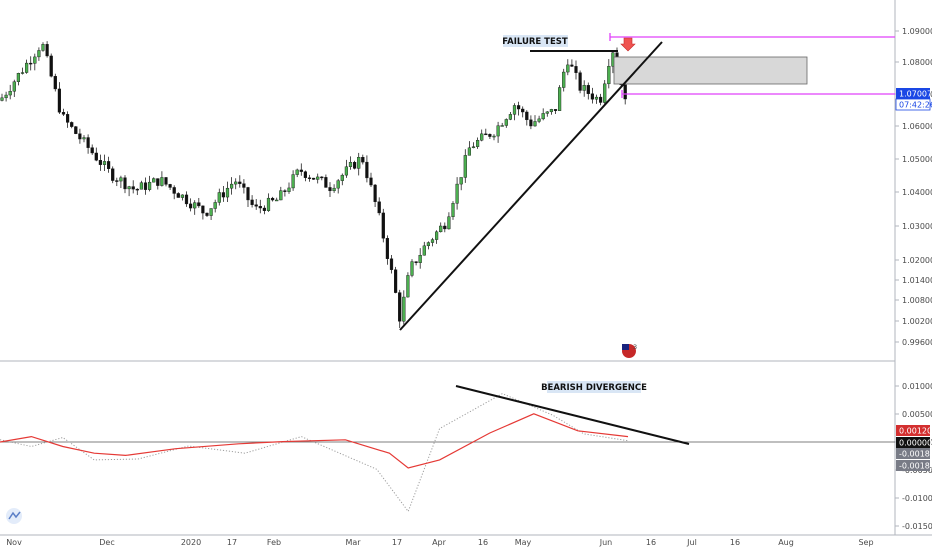 The width and height of the screenshot is (932, 550). Describe the element at coordinates (14, 516) in the screenshot. I see `tradingview-logo-icon` at that location.